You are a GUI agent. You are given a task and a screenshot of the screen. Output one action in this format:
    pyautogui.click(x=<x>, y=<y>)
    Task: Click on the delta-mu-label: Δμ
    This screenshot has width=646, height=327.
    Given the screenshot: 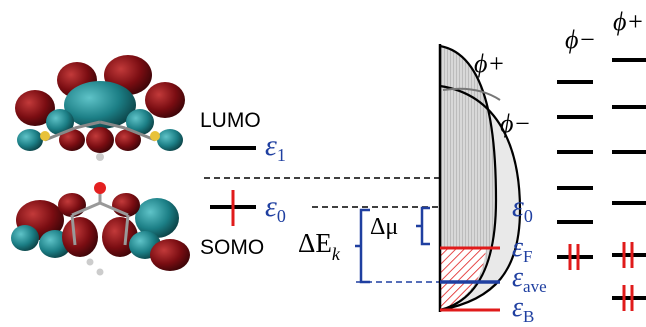 What is the action you would take?
    pyautogui.click(x=384, y=227)
    